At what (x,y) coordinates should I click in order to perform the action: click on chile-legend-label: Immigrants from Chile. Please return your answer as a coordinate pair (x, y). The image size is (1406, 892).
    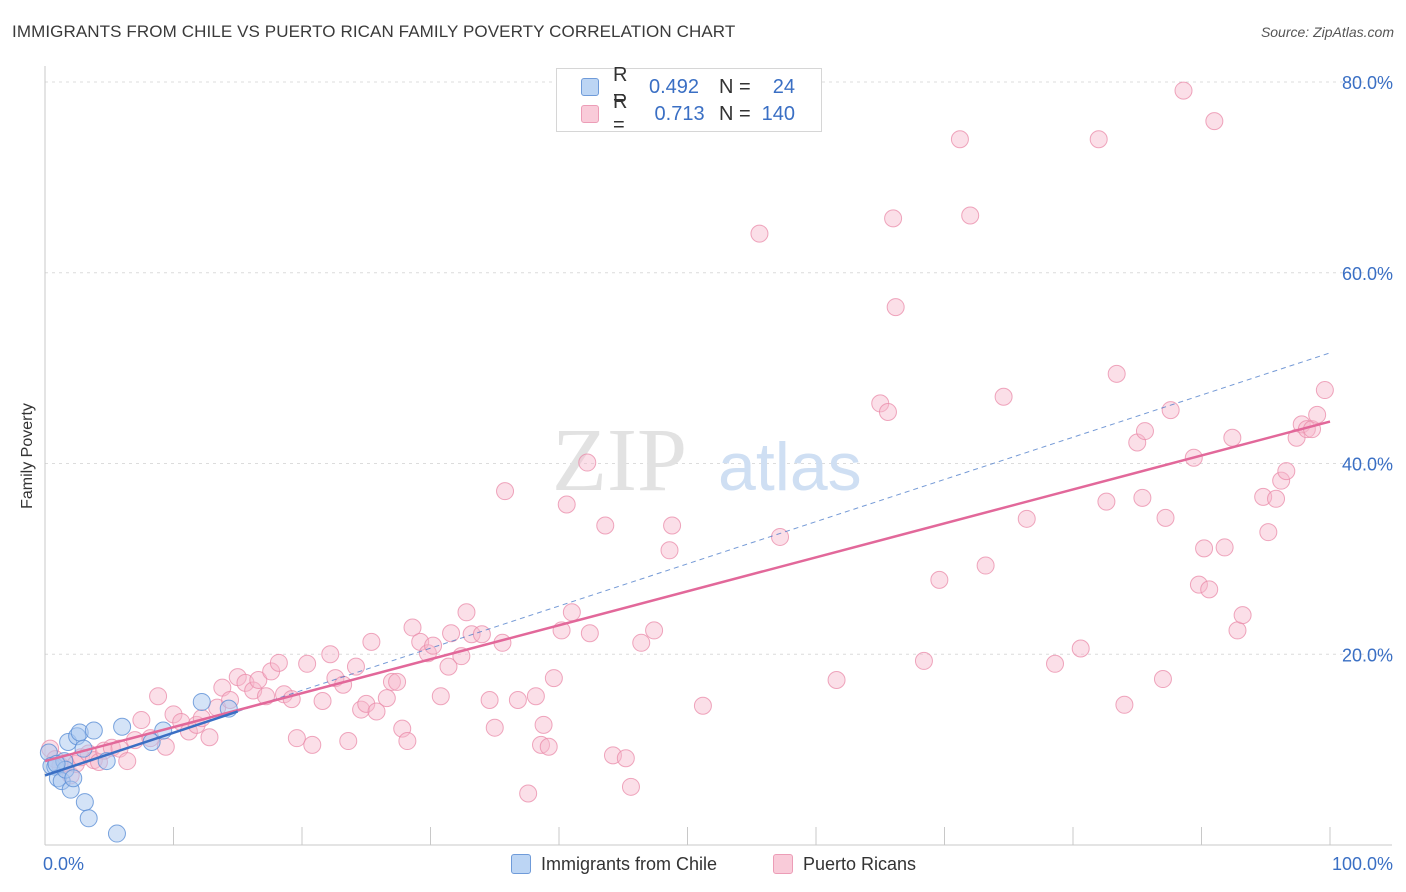
    Looking at the image, I should click on (629, 863).